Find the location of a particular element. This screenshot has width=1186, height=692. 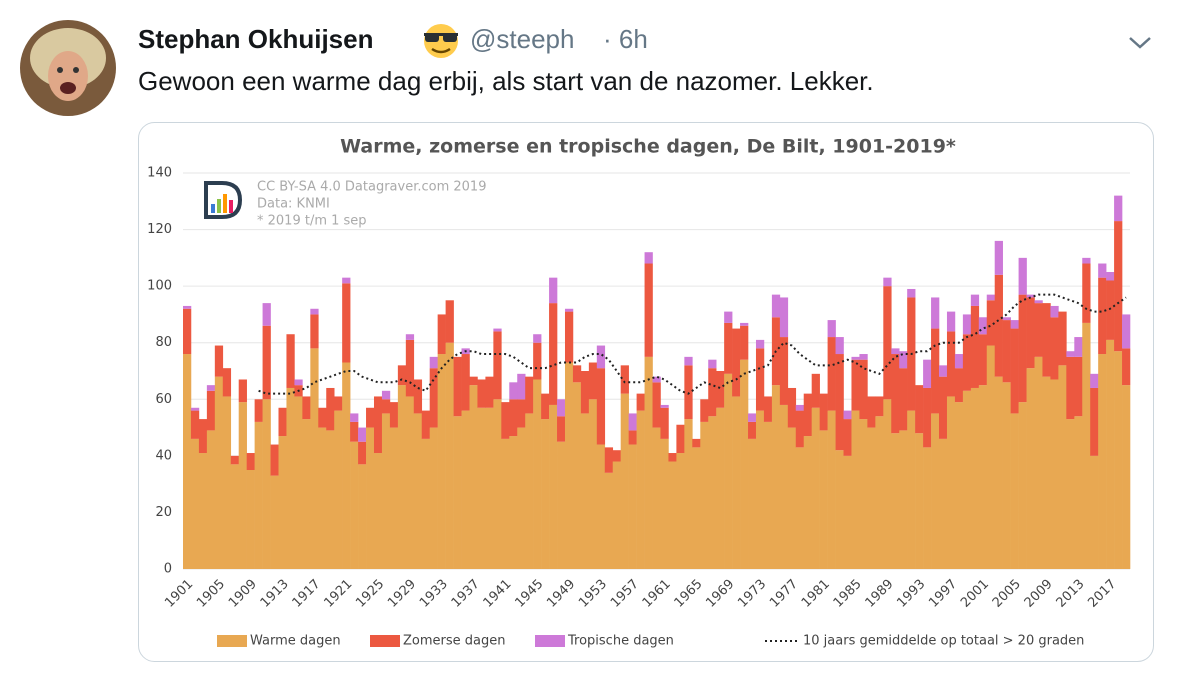

legend-label: Warme dagen is located at coordinates (295, 641).